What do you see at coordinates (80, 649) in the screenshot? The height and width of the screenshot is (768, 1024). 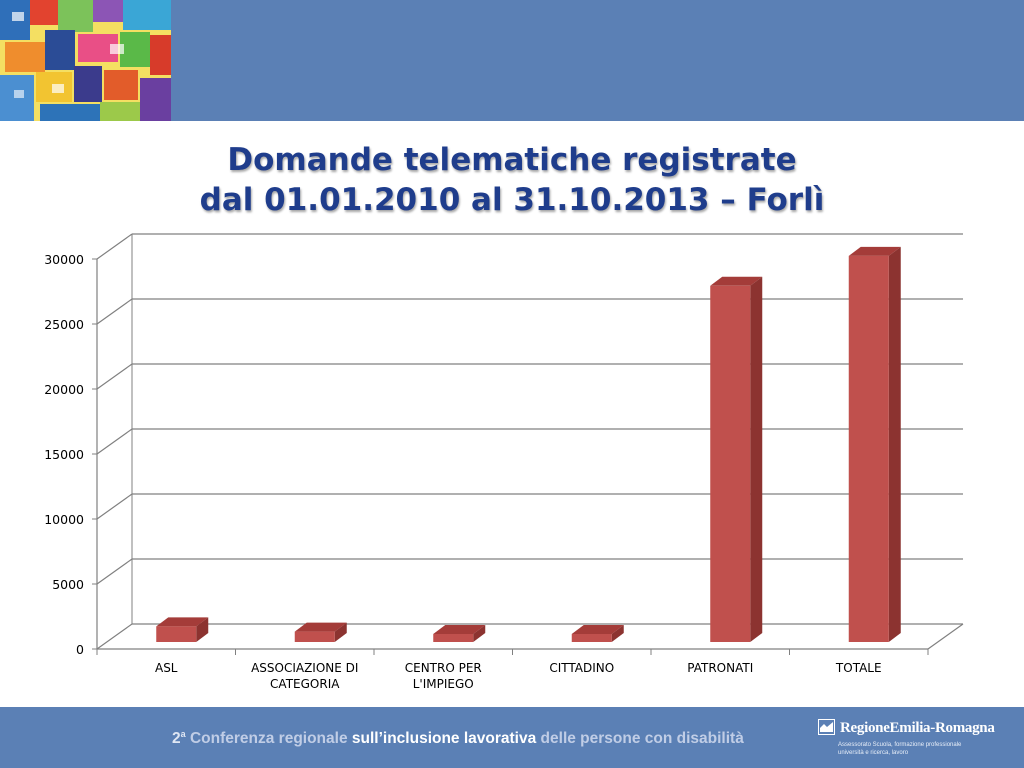 I see `y-tick-label: 0` at bounding box center [80, 649].